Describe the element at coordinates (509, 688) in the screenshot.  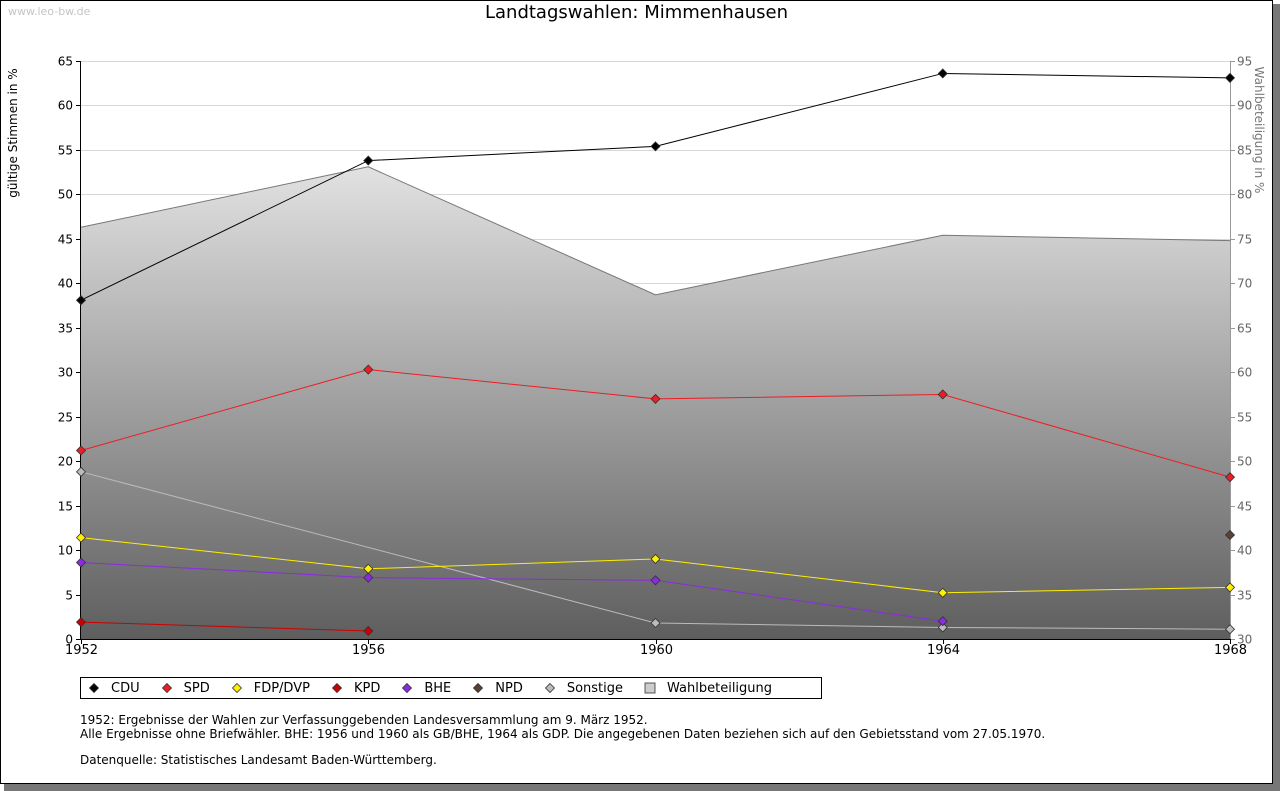
I see `legend-label-npd: NPD` at that location.